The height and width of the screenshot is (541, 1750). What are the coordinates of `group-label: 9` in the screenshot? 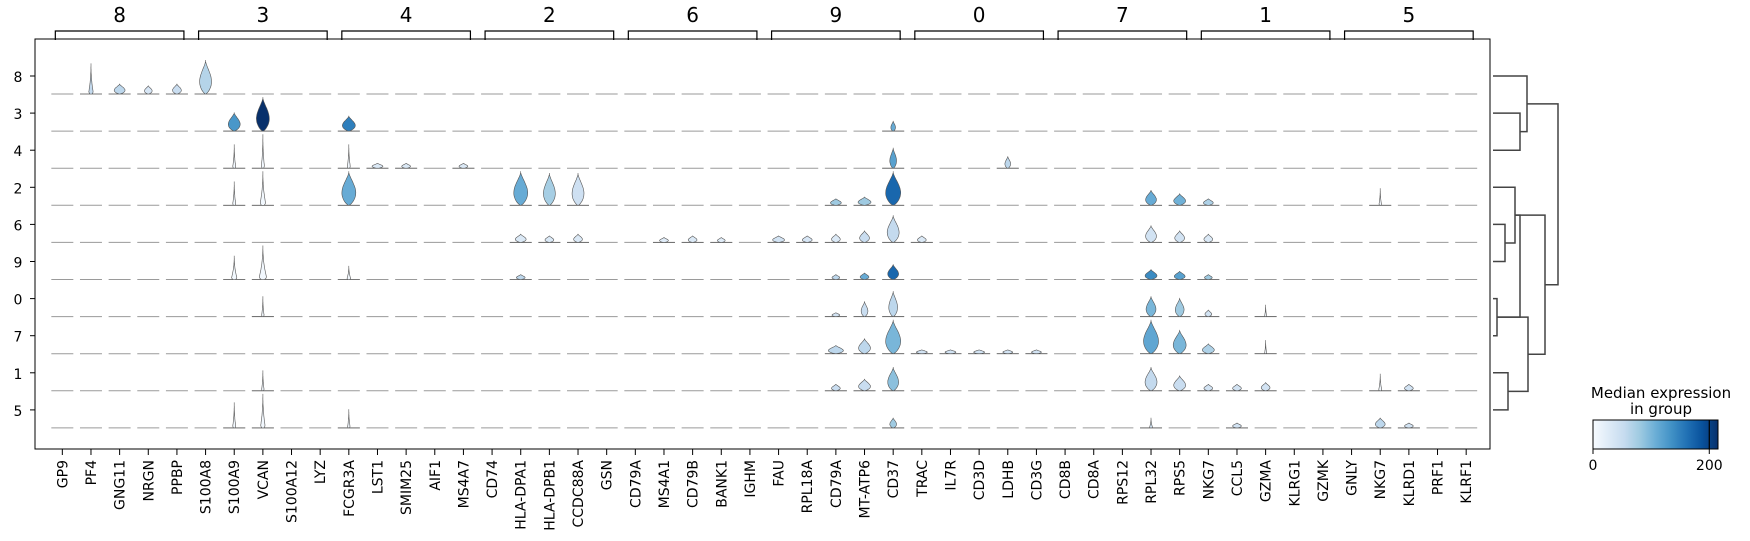 It's located at (836, 15).